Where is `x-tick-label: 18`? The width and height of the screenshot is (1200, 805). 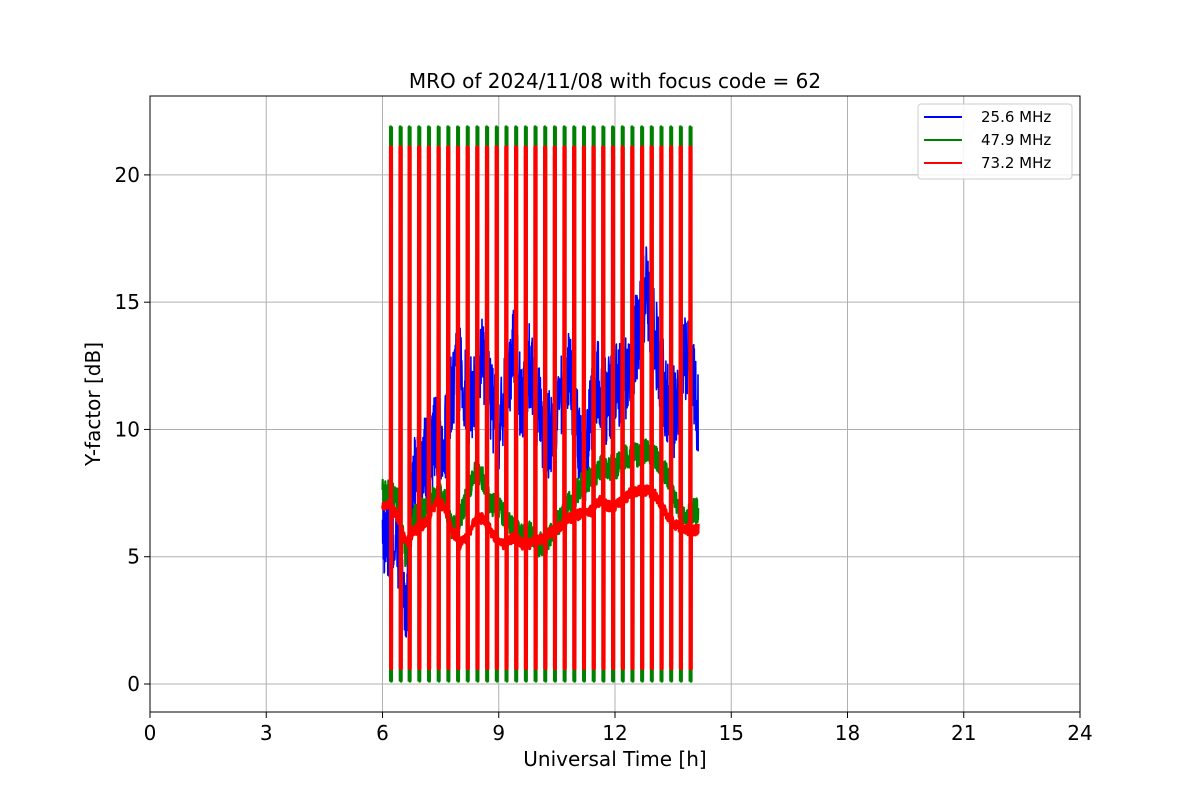 x-tick-label: 18 is located at coordinates (847, 733).